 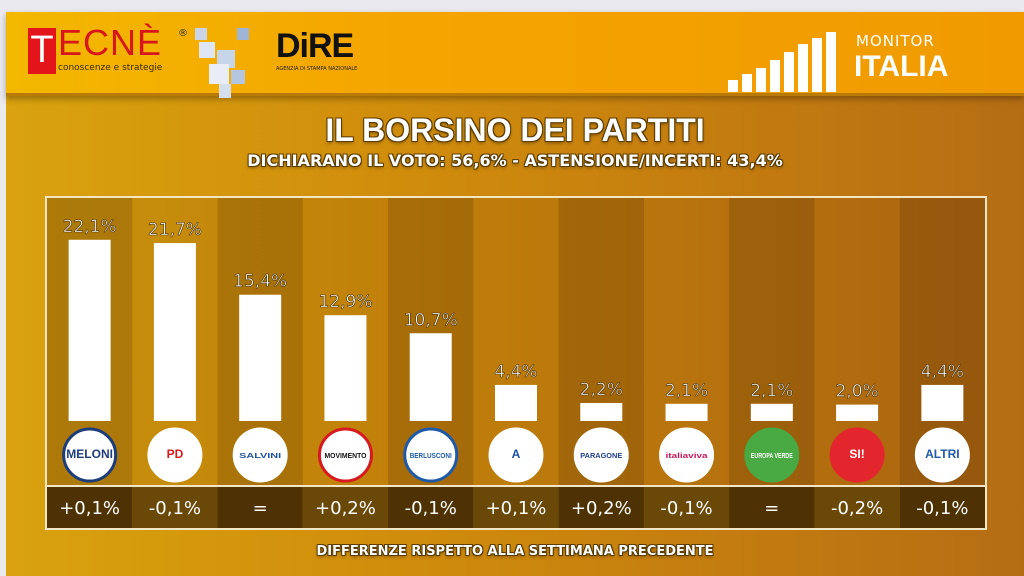 What do you see at coordinates (315, 46) in the screenshot?
I see `dire-logo: DiRE` at bounding box center [315, 46].